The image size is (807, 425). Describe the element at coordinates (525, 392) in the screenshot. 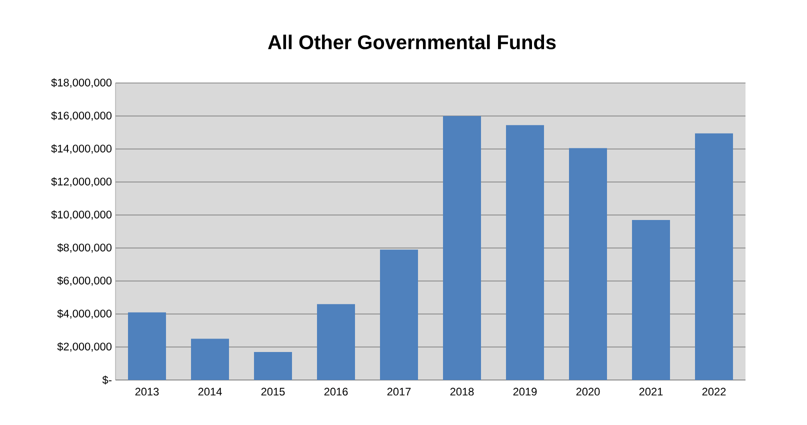

I see `x-tick-label: 2019` at that location.